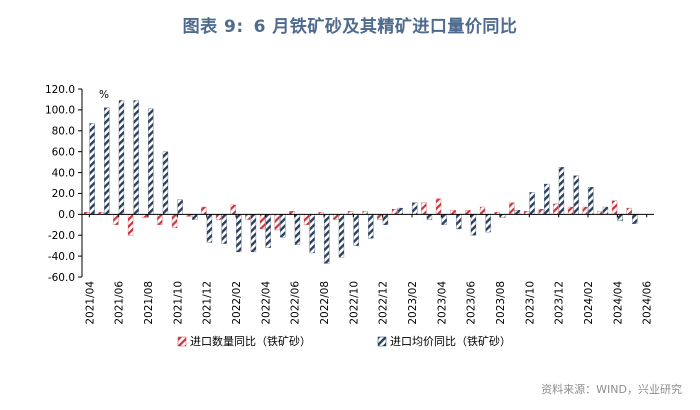 The image size is (700, 410). I want to click on x-tick-label: 2024/04, so click(618, 303).